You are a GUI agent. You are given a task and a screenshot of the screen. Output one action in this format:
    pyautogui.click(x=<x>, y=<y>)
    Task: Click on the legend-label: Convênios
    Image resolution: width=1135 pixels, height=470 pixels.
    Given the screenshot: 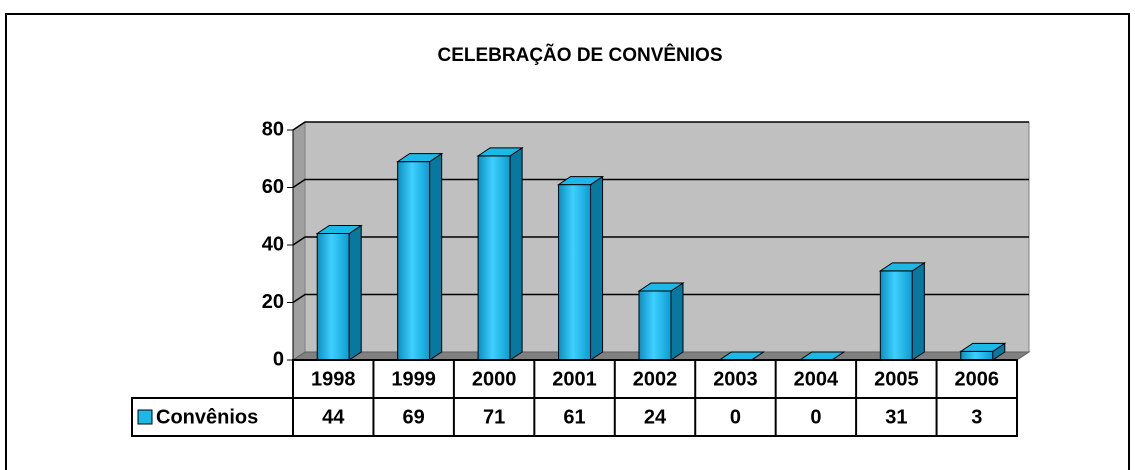 What is the action you would take?
    pyautogui.click(x=207, y=417)
    